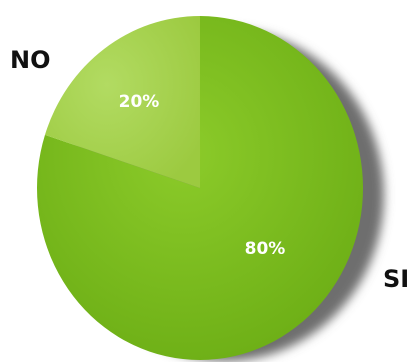  I want to click on data-label-80: 80%, so click(265, 249).